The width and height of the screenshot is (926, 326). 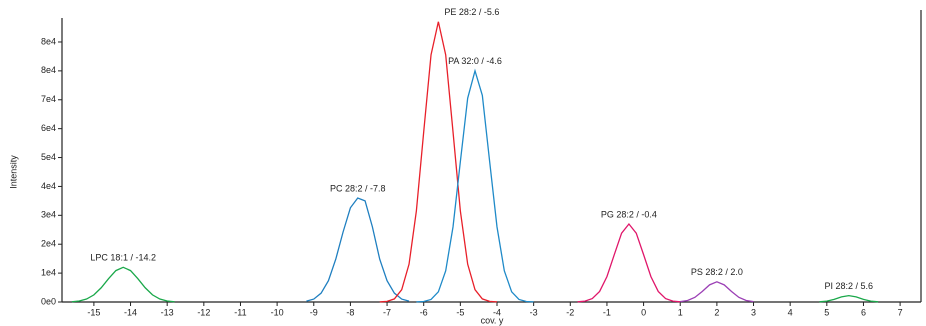 What do you see at coordinates (570, 312) in the screenshot?
I see `x-tick-label: -2` at bounding box center [570, 312].